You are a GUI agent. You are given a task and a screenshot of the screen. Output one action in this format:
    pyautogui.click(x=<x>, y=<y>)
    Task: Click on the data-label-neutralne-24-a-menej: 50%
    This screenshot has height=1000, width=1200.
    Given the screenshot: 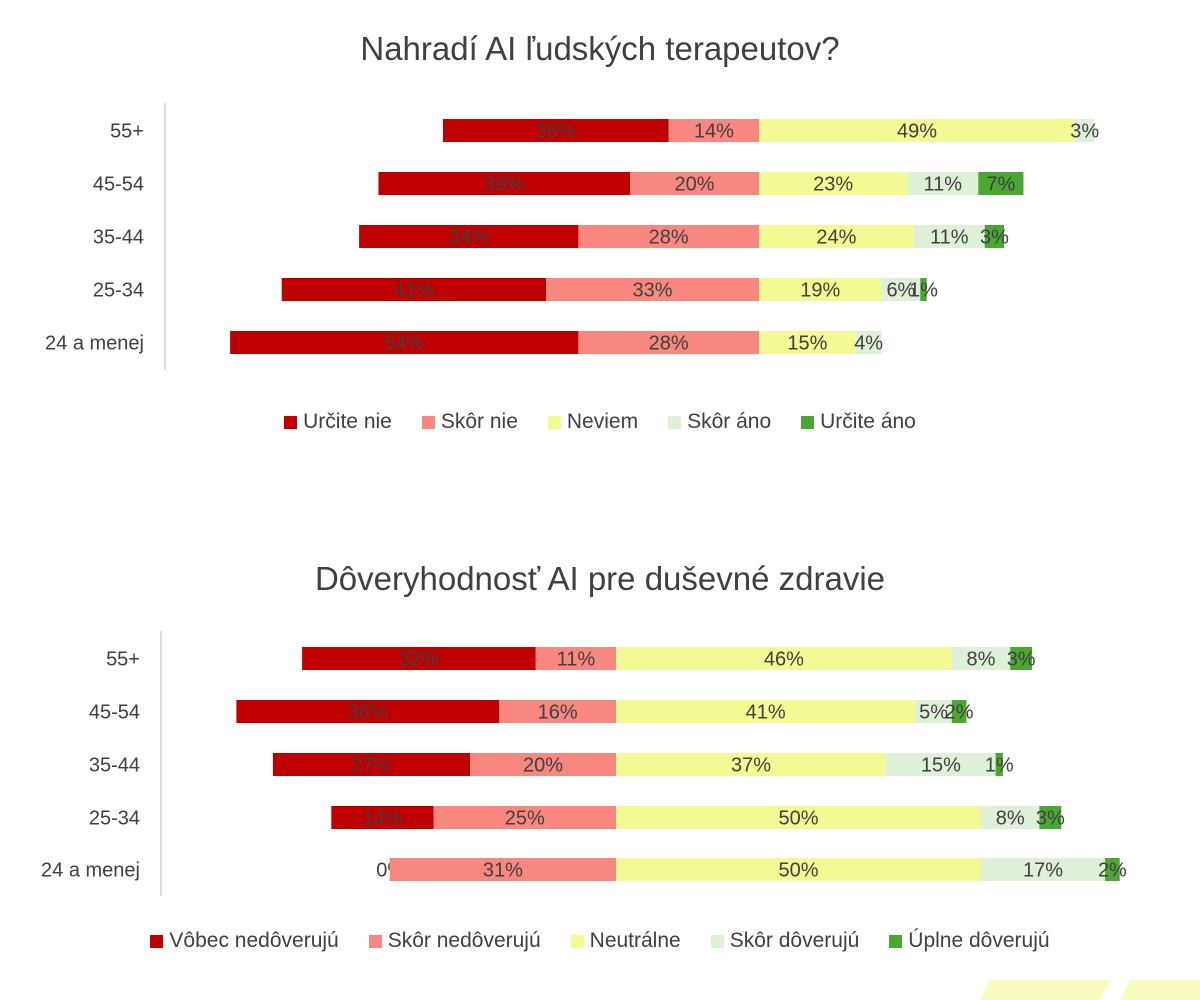 What is the action you would take?
    pyautogui.click(x=798, y=871)
    